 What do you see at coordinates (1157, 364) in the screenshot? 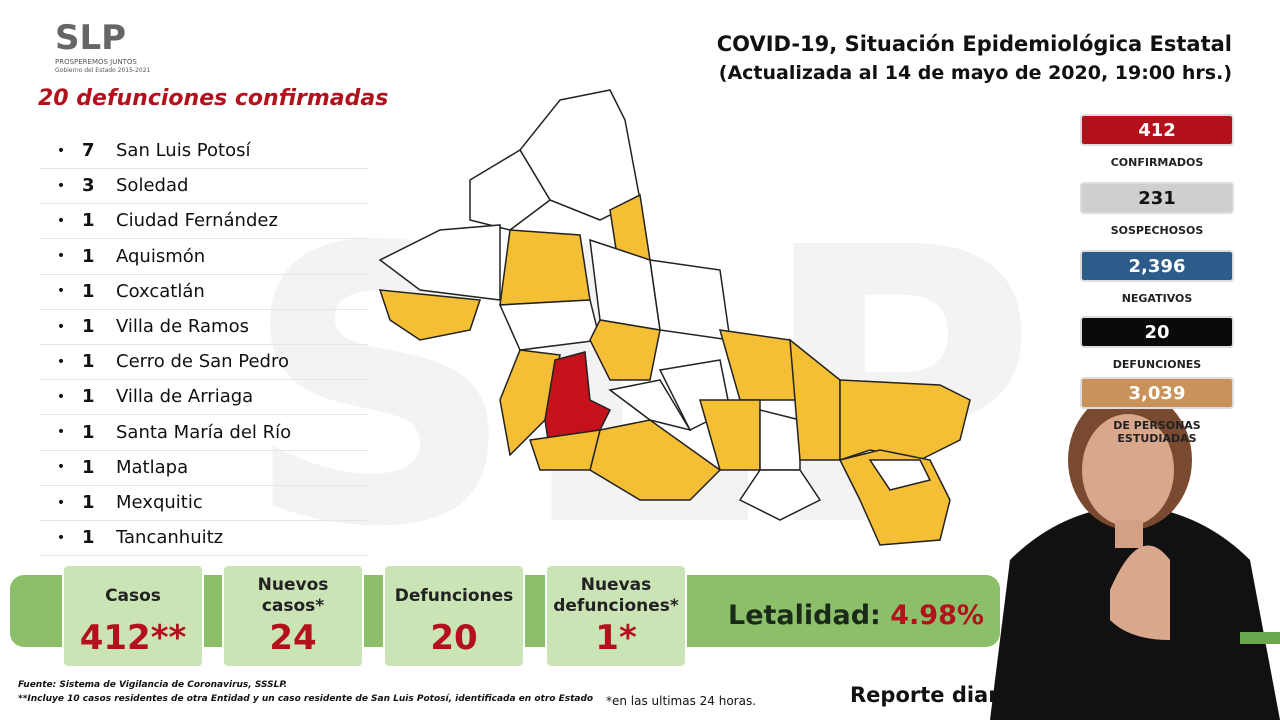
I see `stat-label: DEFUNCIONES` at bounding box center [1157, 364].